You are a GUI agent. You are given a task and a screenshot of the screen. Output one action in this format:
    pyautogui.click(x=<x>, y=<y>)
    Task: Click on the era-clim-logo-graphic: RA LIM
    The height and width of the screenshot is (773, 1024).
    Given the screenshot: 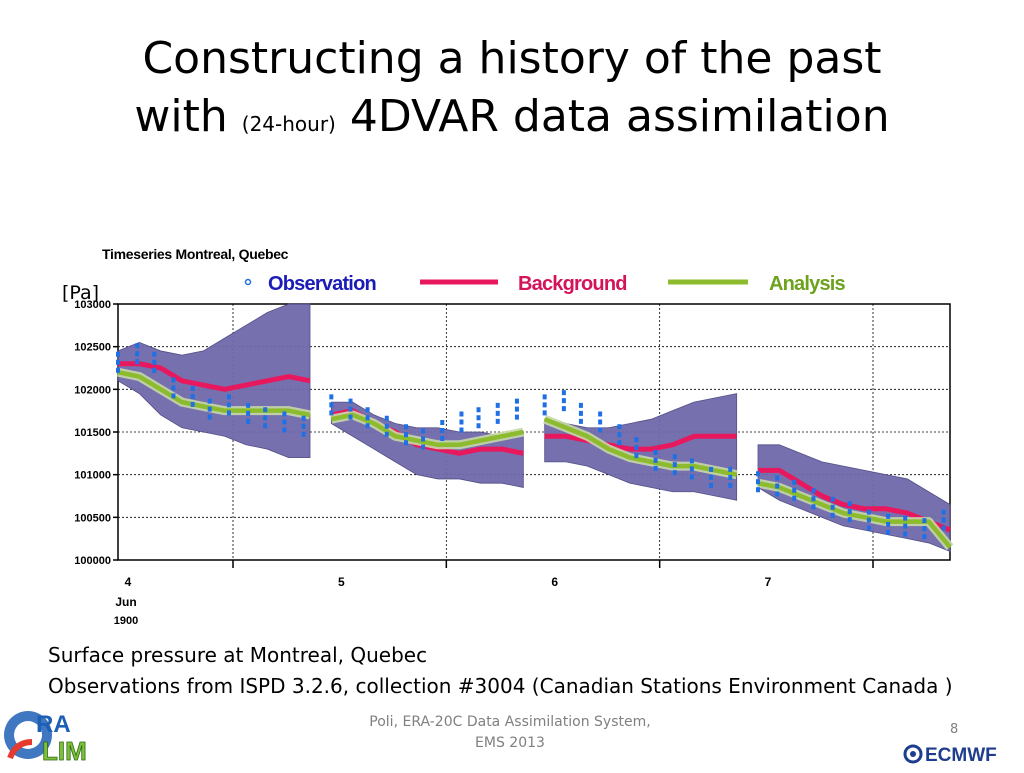 What is the action you would take?
    pyautogui.click(x=45, y=738)
    